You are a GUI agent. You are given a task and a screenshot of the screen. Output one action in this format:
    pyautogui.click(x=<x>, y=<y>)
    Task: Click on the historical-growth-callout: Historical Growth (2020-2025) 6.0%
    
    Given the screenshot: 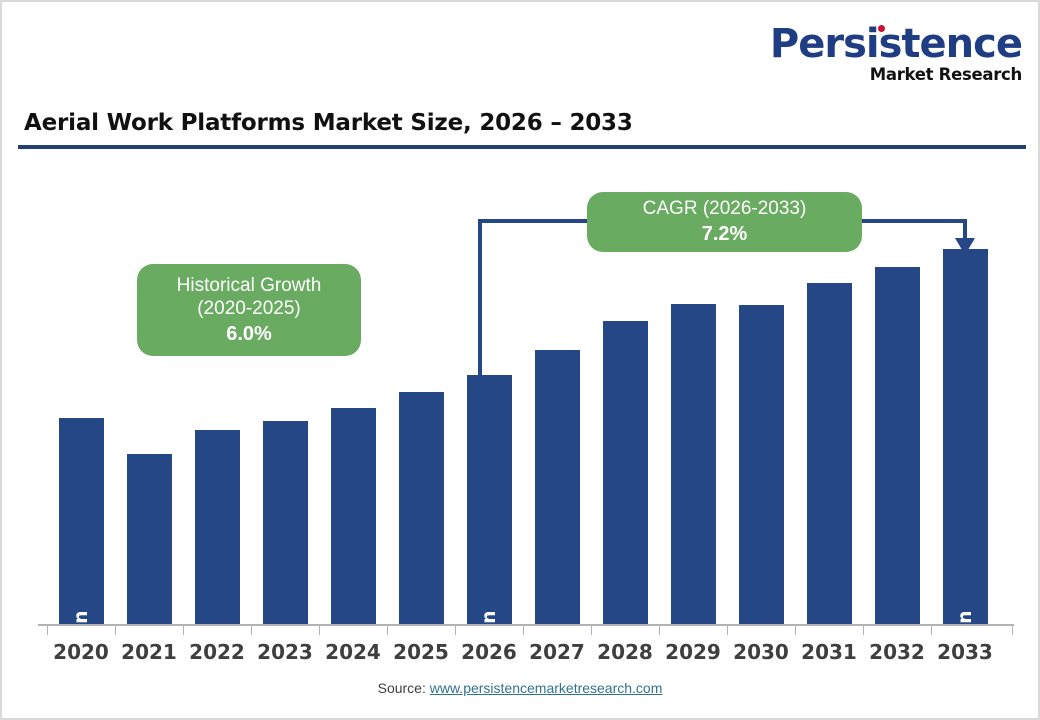 What is the action you would take?
    pyautogui.click(x=249, y=310)
    